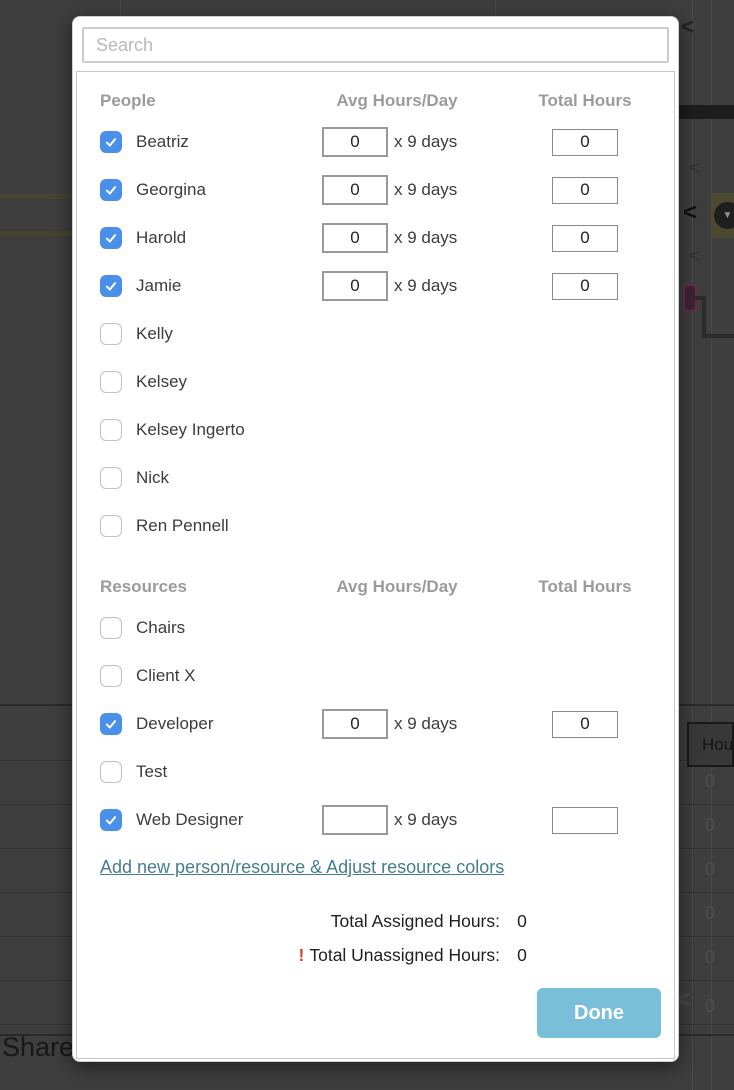 Image resolution: width=734 pixels, height=1090 pixels. What do you see at coordinates (159, 285) in the screenshot?
I see `person-name: Jamie` at bounding box center [159, 285].